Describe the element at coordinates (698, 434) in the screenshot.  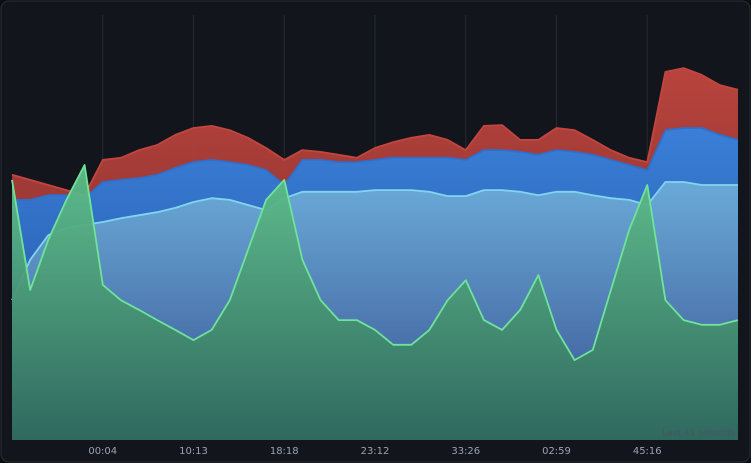
I see `annotation: Last 41 seconds` at that location.